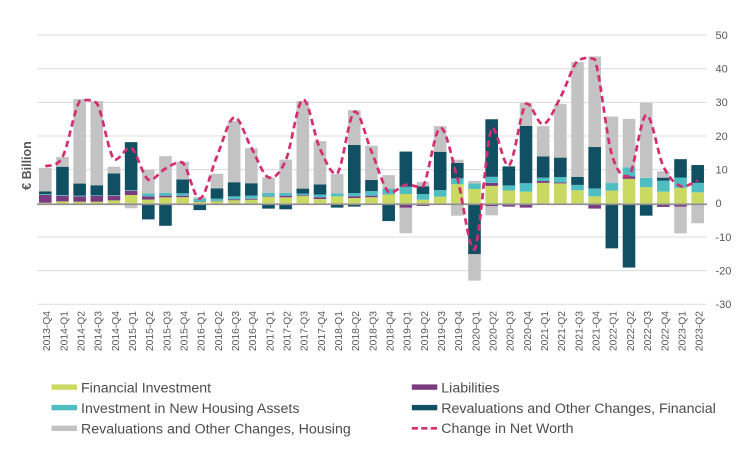  Describe the element at coordinates (562, 331) in the screenshot. I see `svg-text: 2021-Q2` at that location.